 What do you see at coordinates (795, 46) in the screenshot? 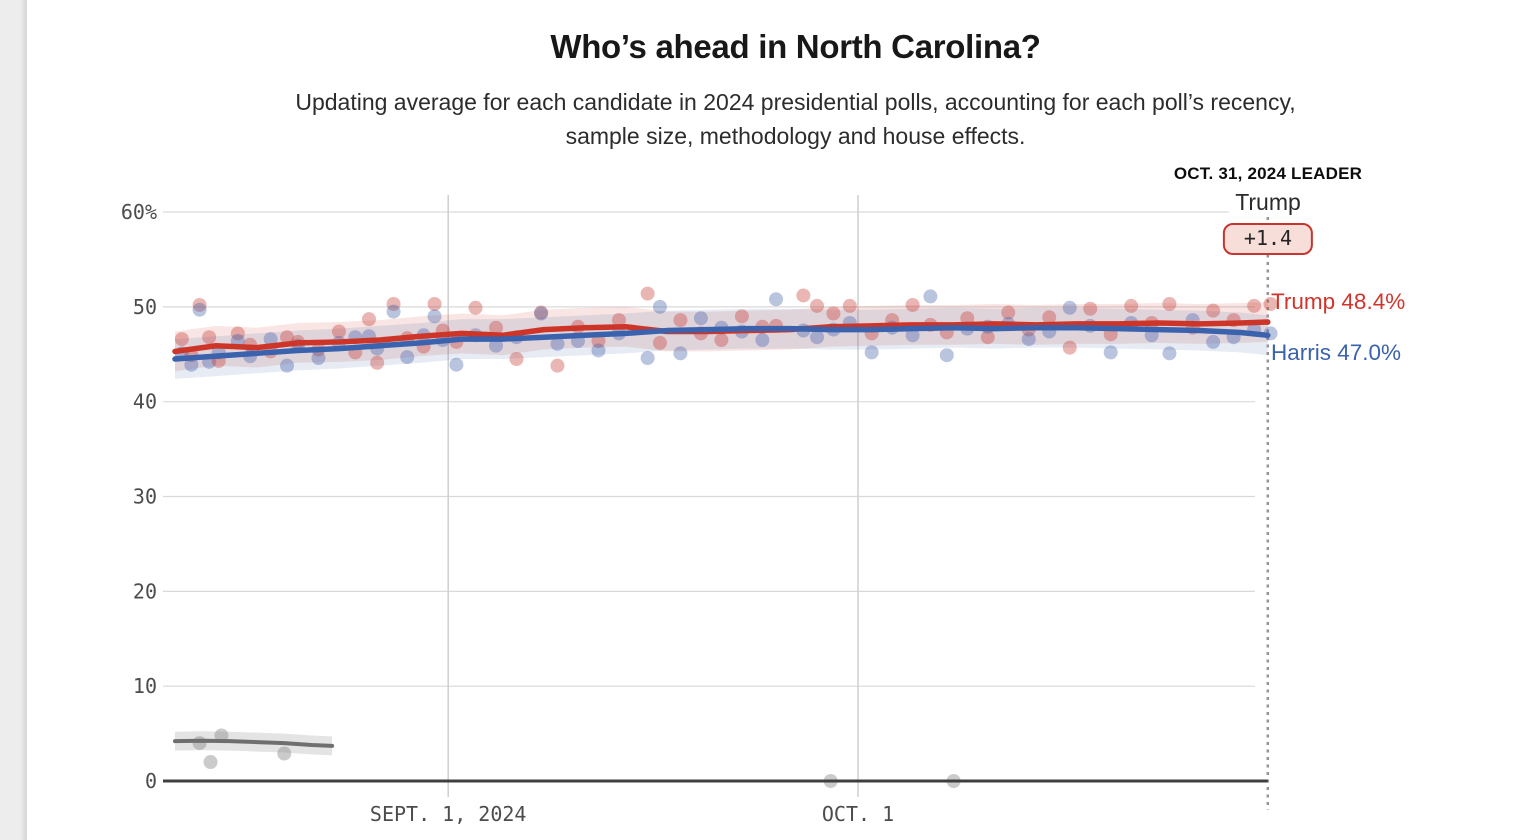
I see `chart-title: Who’s ahead in North Carolina?` at bounding box center [795, 46].